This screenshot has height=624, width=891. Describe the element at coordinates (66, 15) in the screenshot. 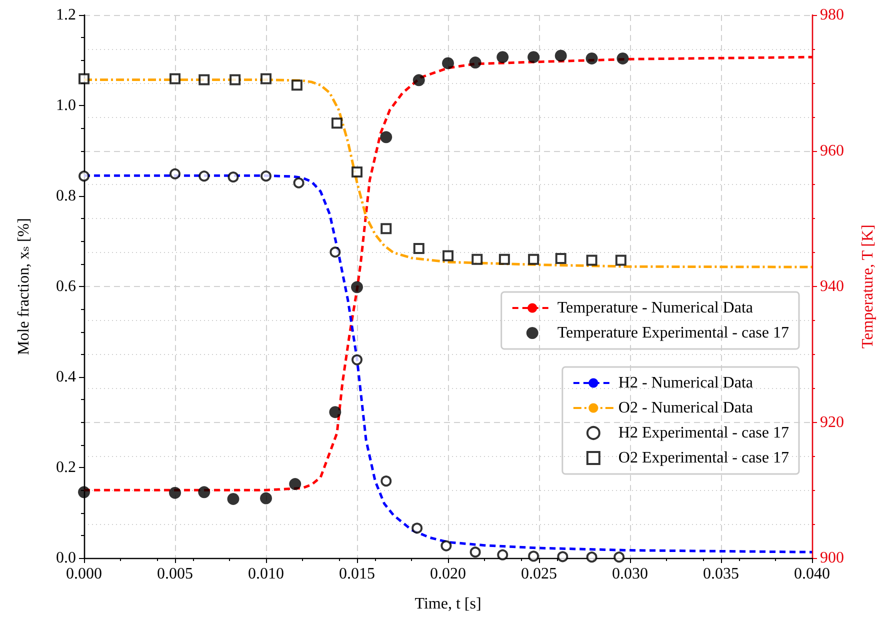

I see `y-tick-label: 1.2` at that location.